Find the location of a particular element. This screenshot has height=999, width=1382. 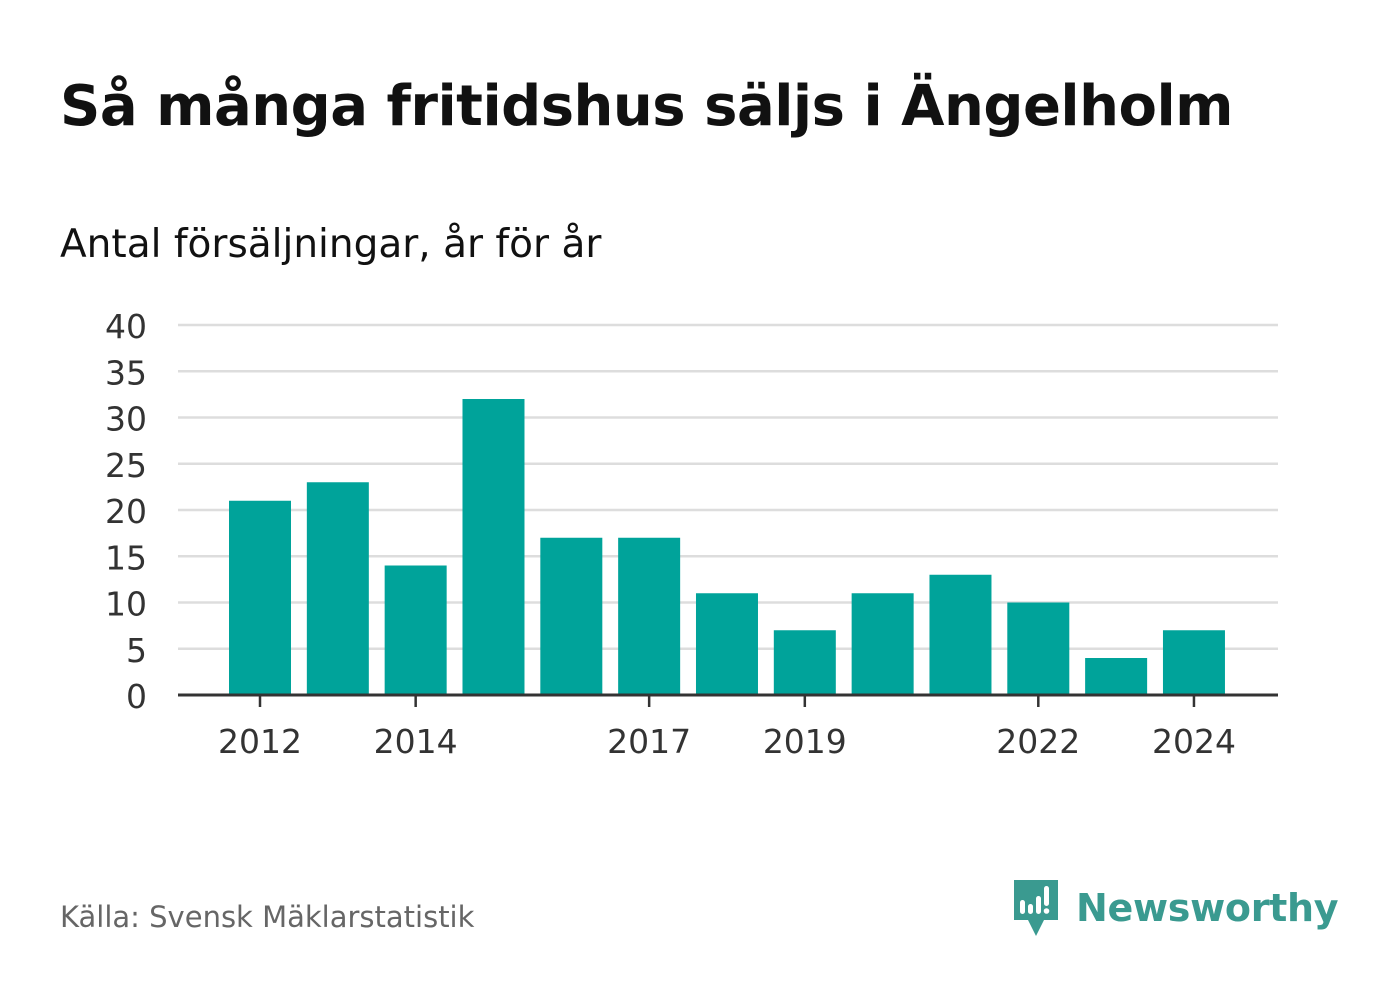

x-tick-label: 2014 is located at coordinates (416, 741).